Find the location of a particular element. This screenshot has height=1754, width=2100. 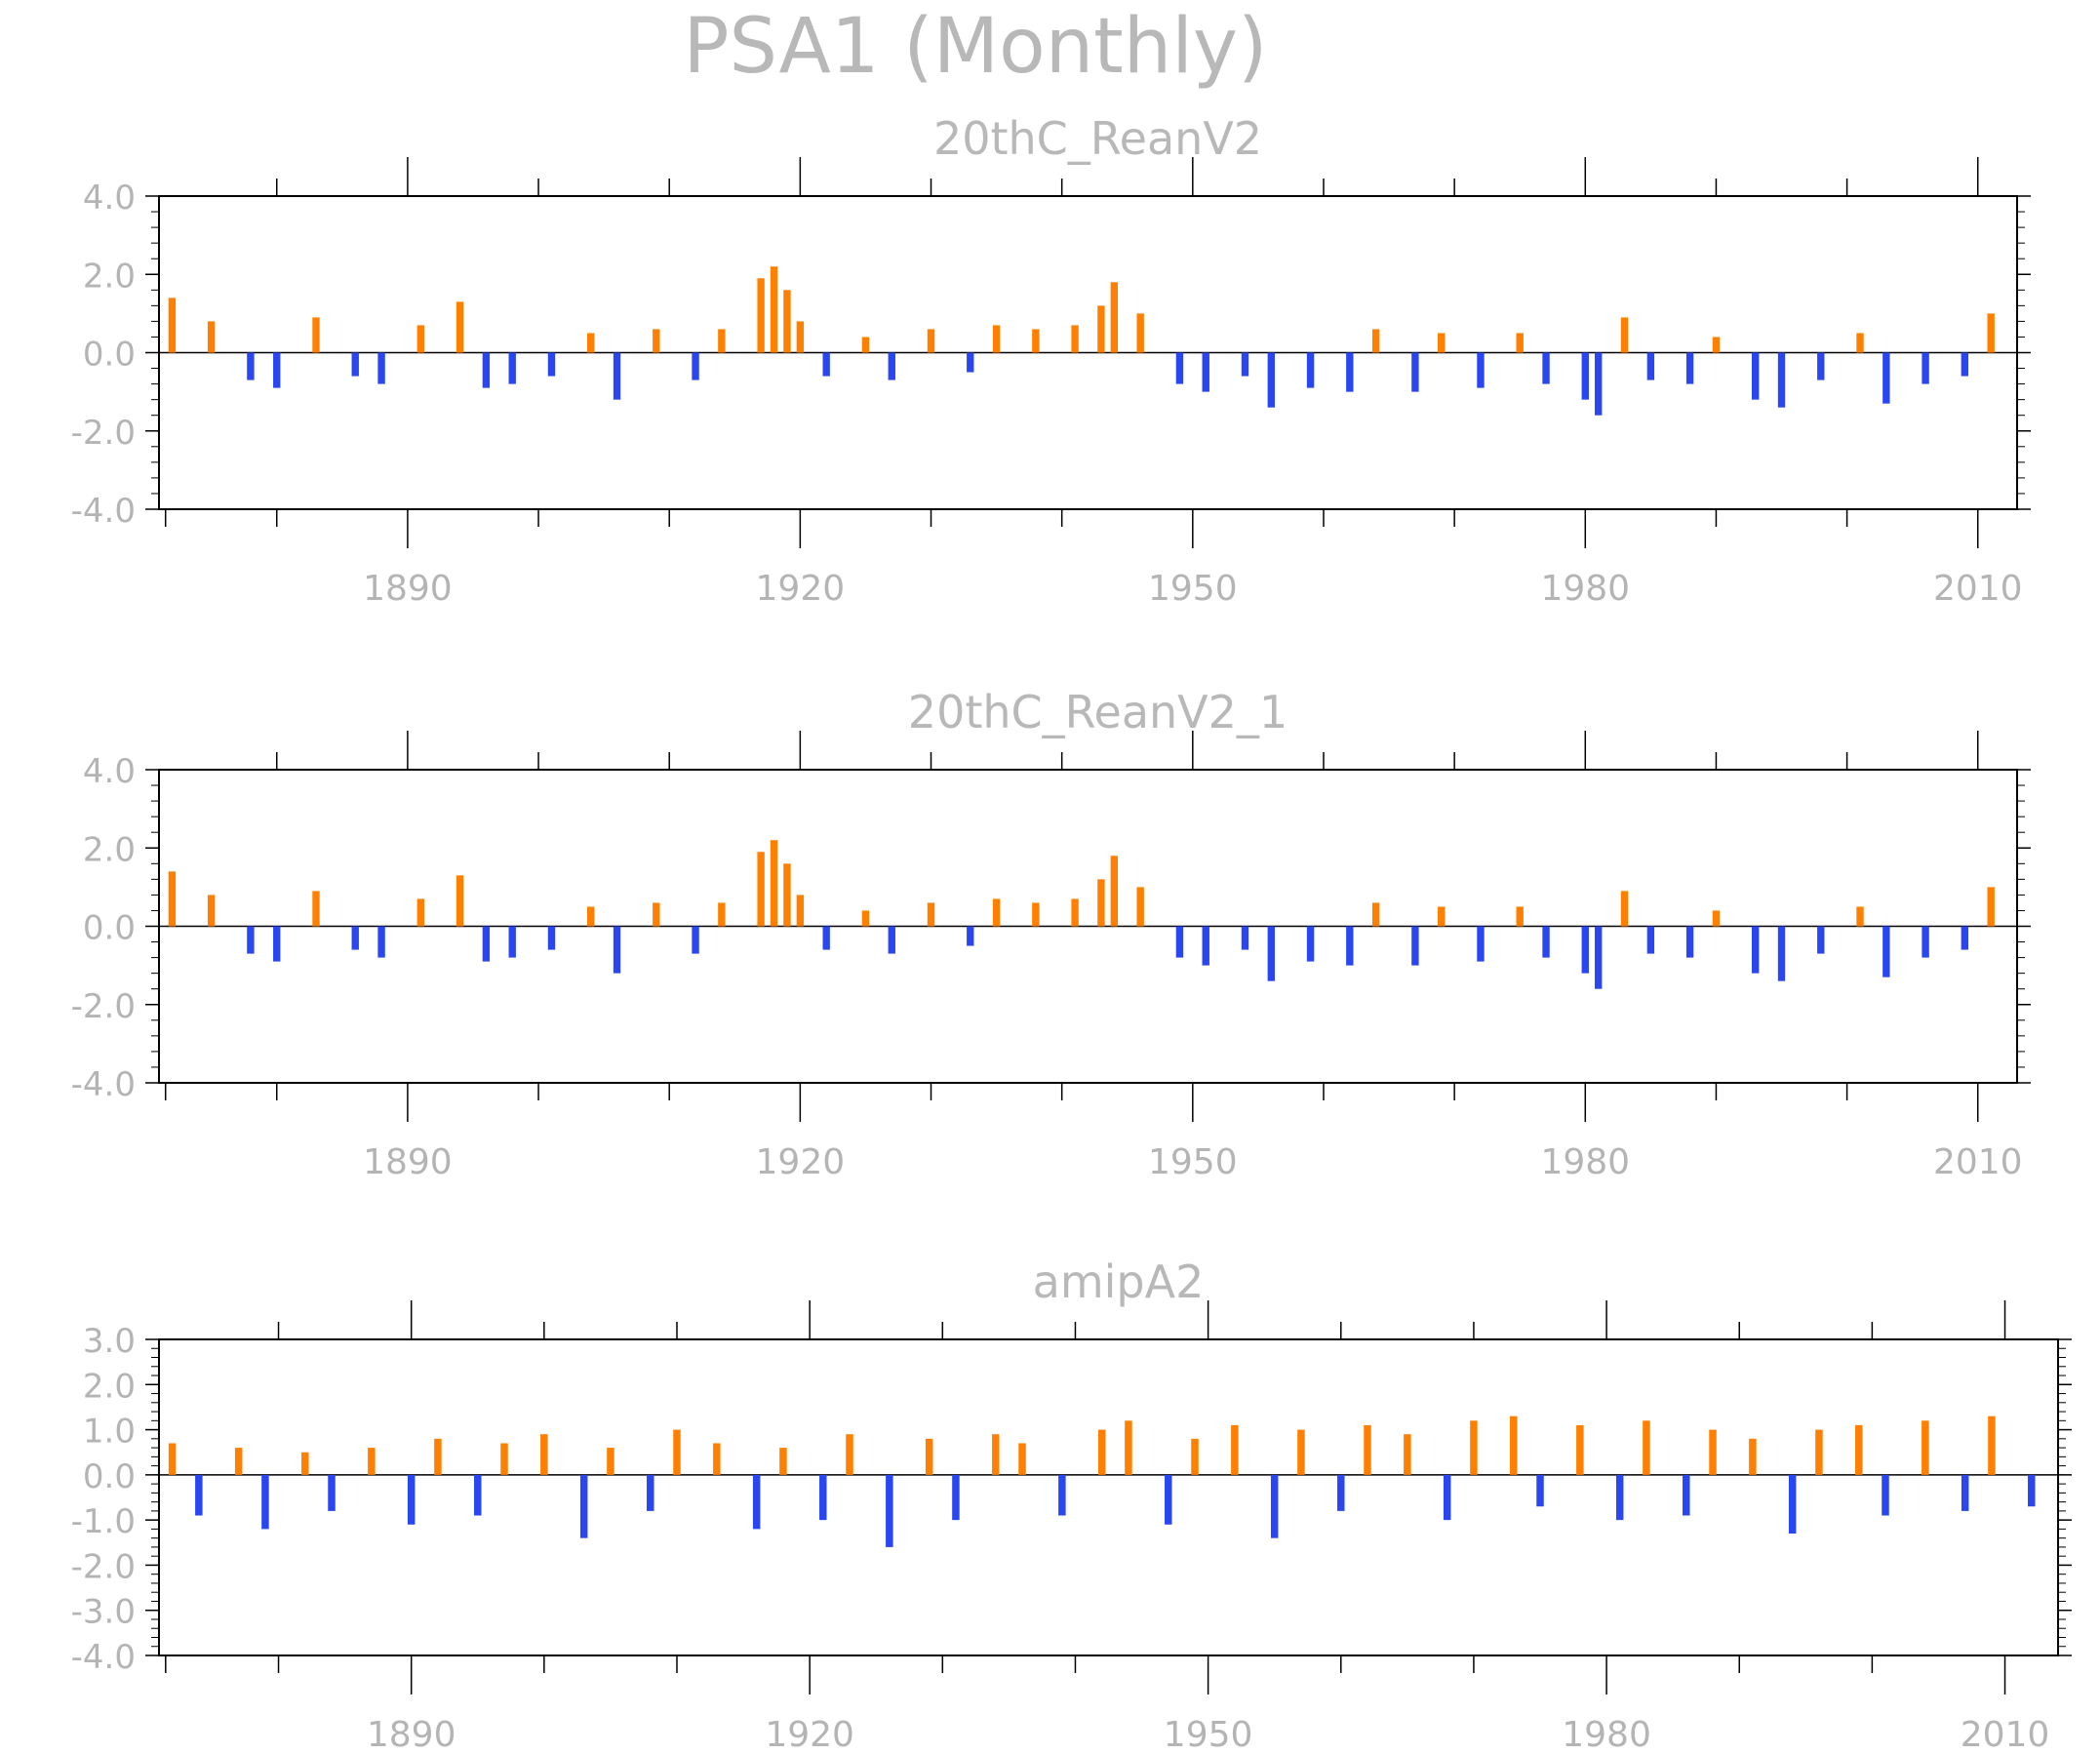

x-tick-label: 1980 is located at coordinates (1607, 1734).